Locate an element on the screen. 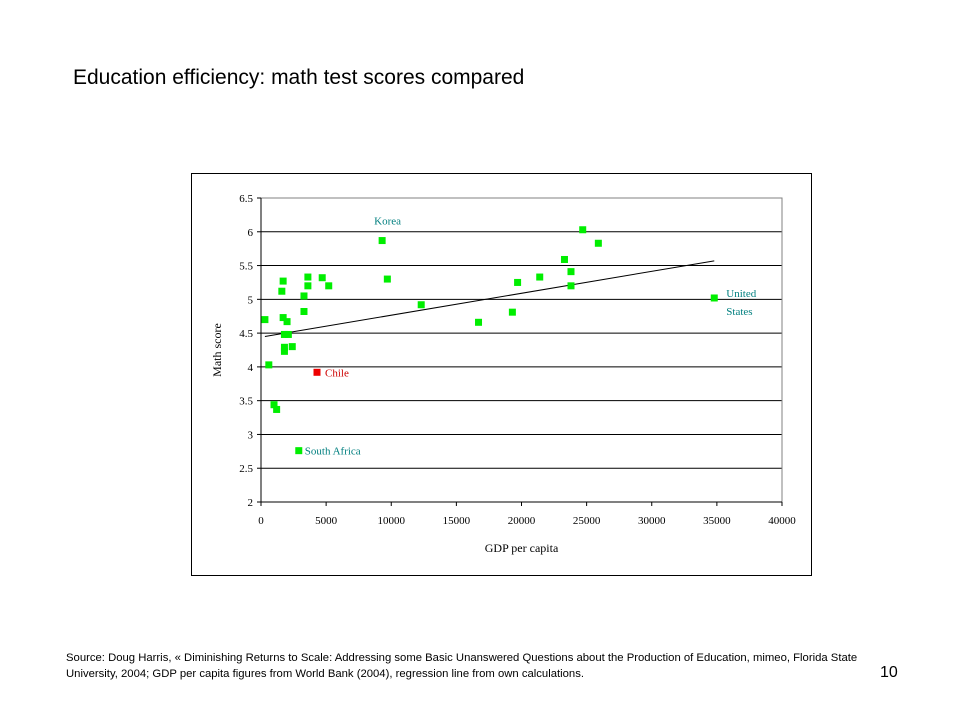 This screenshot has width=960, height=720. x-tick-label: 15000 is located at coordinates (457, 521).